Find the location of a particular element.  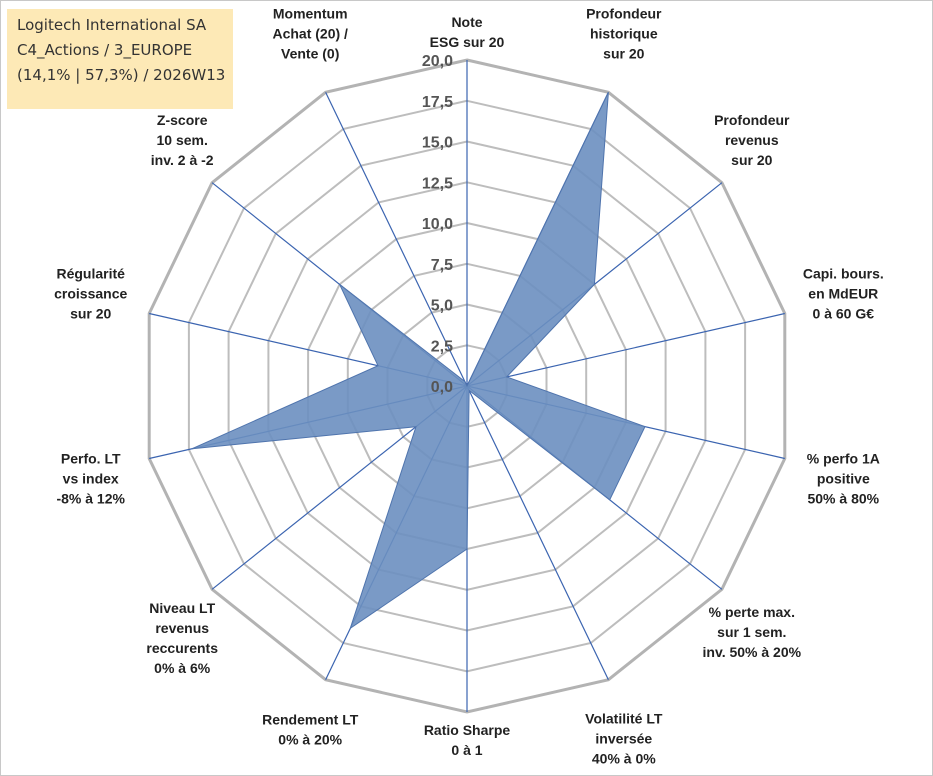

tick-label: 0,0 is located at coordinates (442, 387).